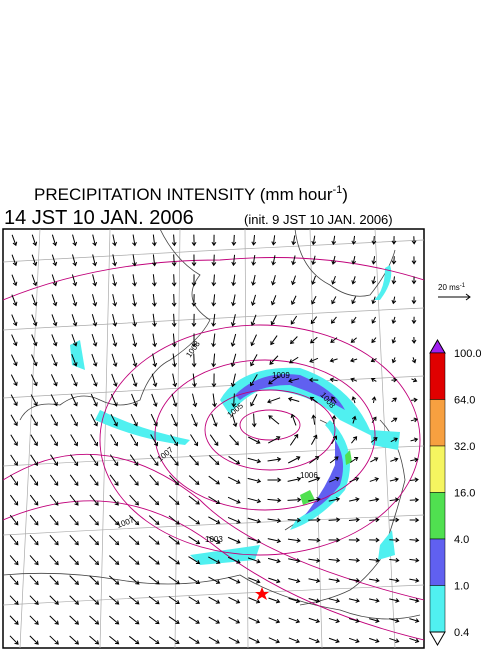 This screenshot has width=500, height=655. What do you see at coordinates (464, 494) in the screenshot?
I see `colorbar-label: 16.0` at bounding box center [464, 494].